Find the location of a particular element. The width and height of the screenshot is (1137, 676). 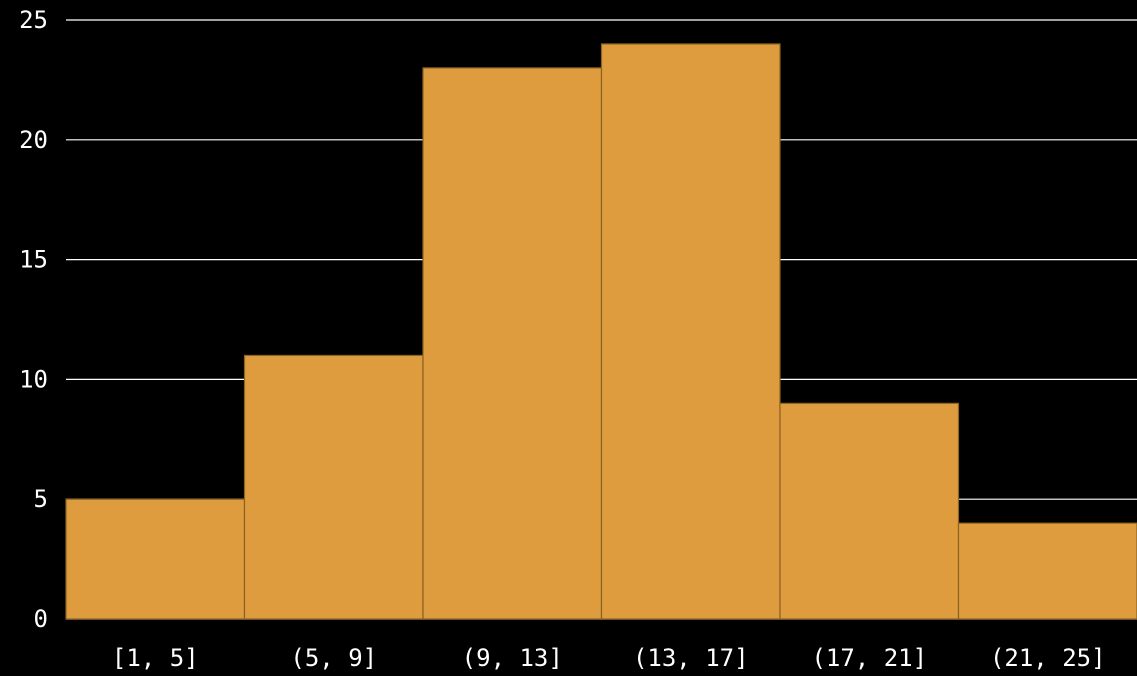

x-tick-label: (5, 9] is located at coordinates (333, 658).